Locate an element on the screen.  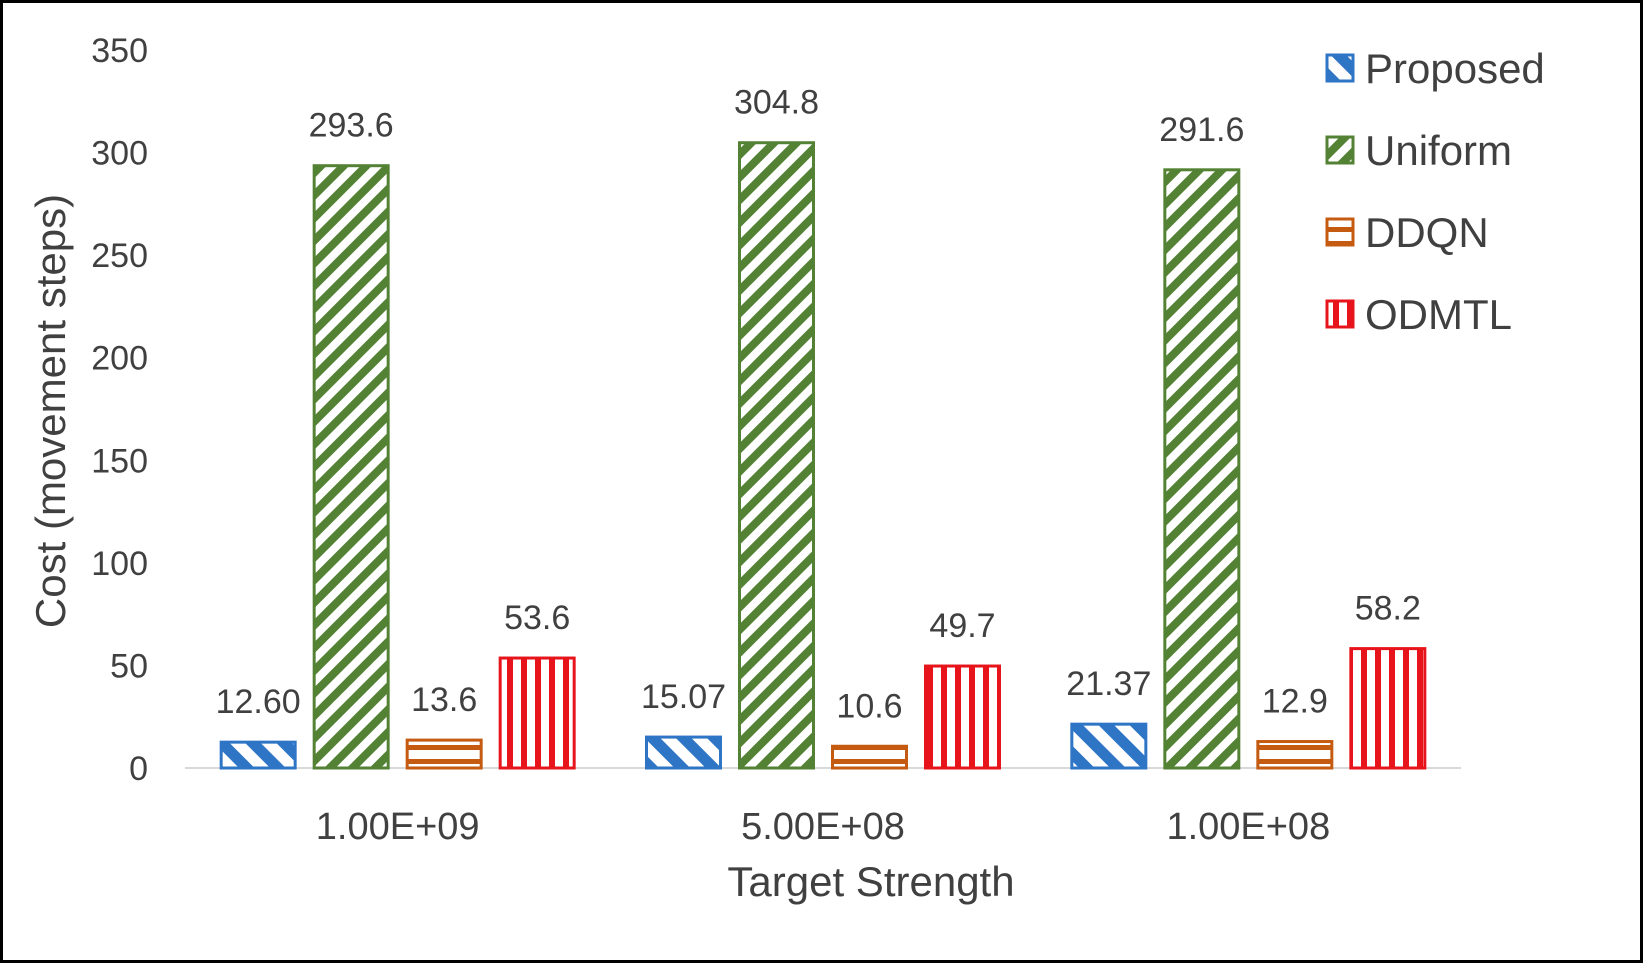
y-tick-label: 100 is located at coordinates (119, 564).